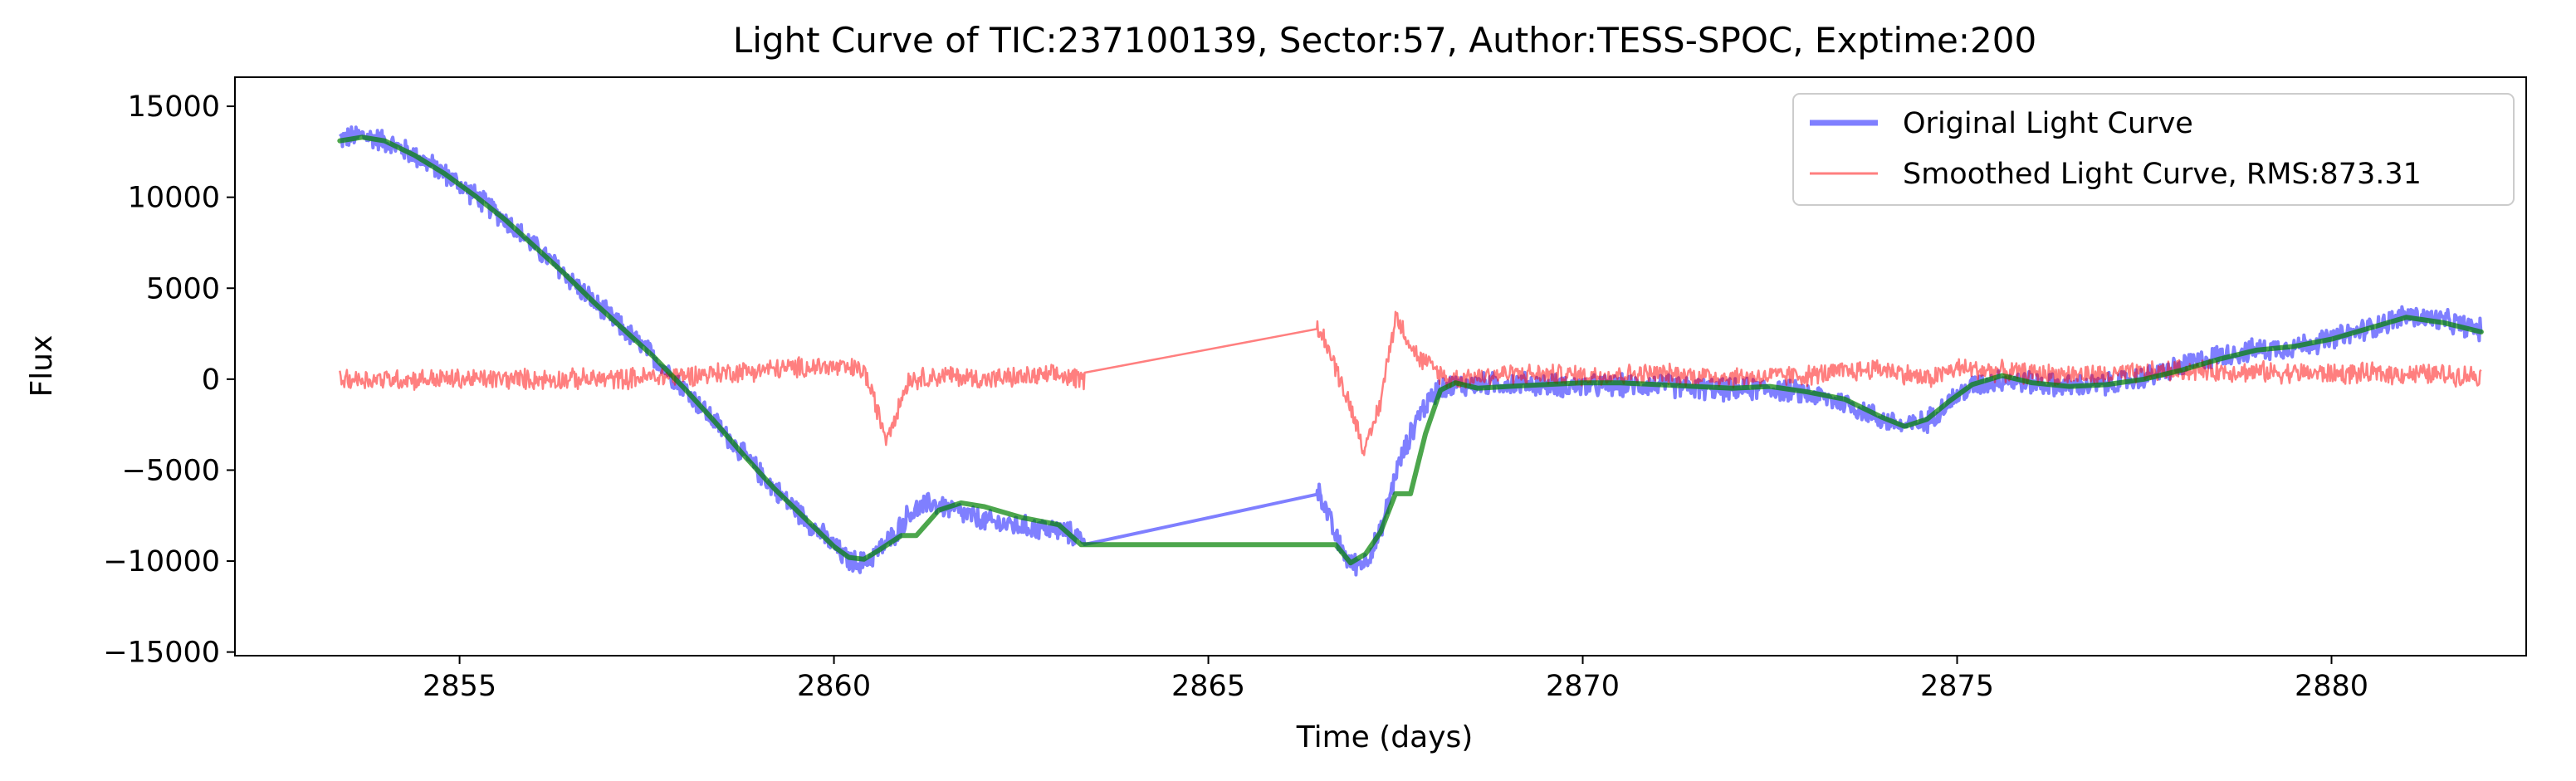 This screenshot has height=781, width=2576. What do you see at coordinates (834, 686) in the screenshot?
I see `x-tick-label: 2860` at bounding box center [834, 686].